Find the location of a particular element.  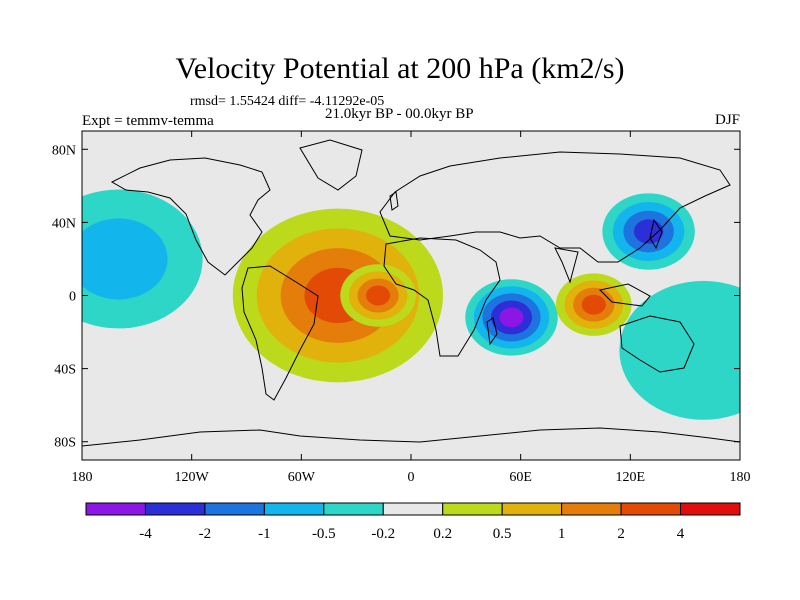

experiment-label: Expt = temmv-temma is located at coordinates (148, 121).